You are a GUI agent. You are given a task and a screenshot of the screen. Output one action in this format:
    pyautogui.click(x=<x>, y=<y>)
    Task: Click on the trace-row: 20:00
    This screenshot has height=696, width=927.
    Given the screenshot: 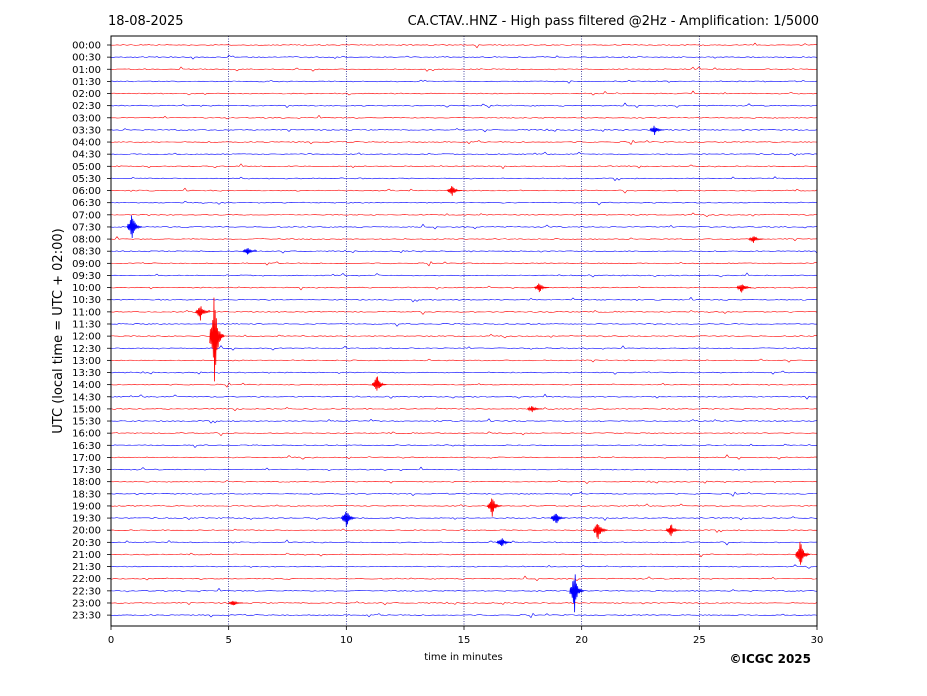 What is the action you would take?
    pyautogui.click(x=445, y=531)
    